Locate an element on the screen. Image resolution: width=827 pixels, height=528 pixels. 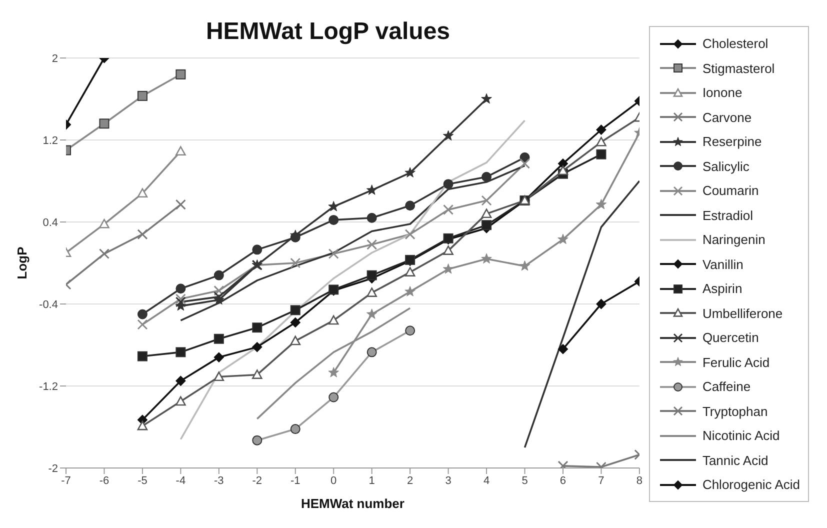
x-tick-label: 8 is located at coordinates (639, 480).